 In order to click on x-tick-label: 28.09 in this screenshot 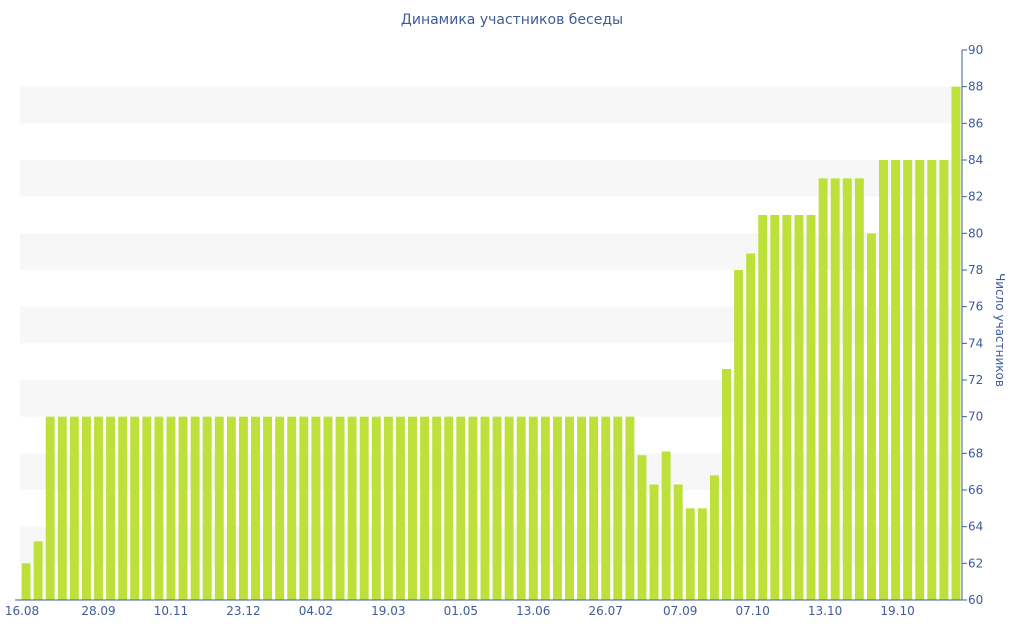, I will do `click(98, 611)`.